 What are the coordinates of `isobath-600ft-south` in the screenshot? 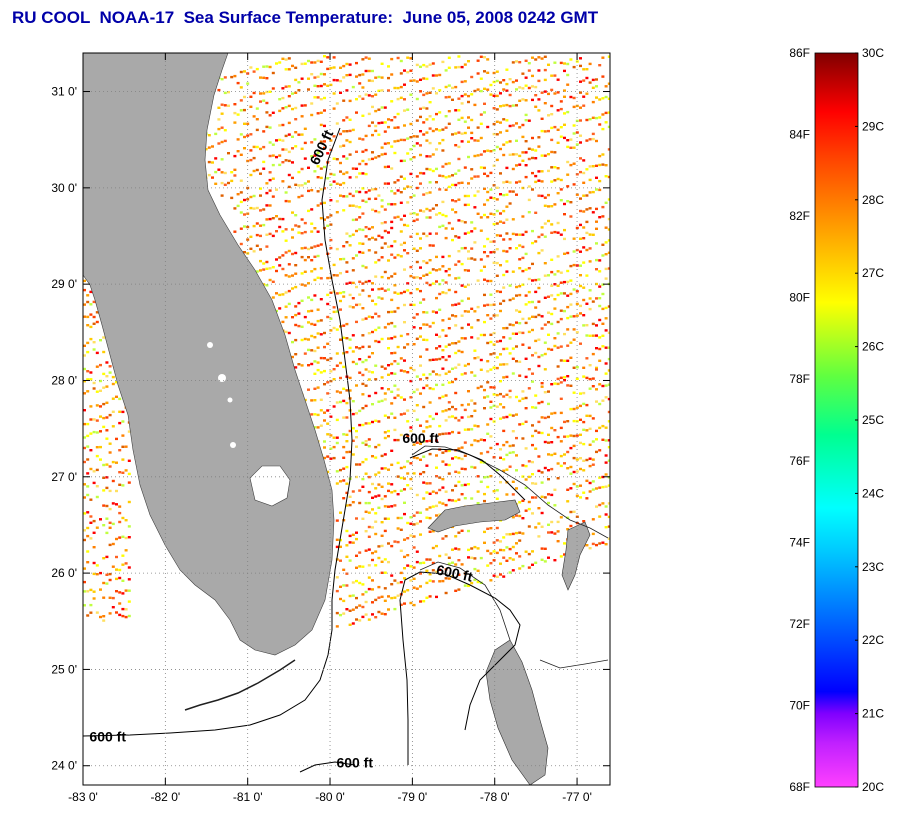 It's located at (327, 767).